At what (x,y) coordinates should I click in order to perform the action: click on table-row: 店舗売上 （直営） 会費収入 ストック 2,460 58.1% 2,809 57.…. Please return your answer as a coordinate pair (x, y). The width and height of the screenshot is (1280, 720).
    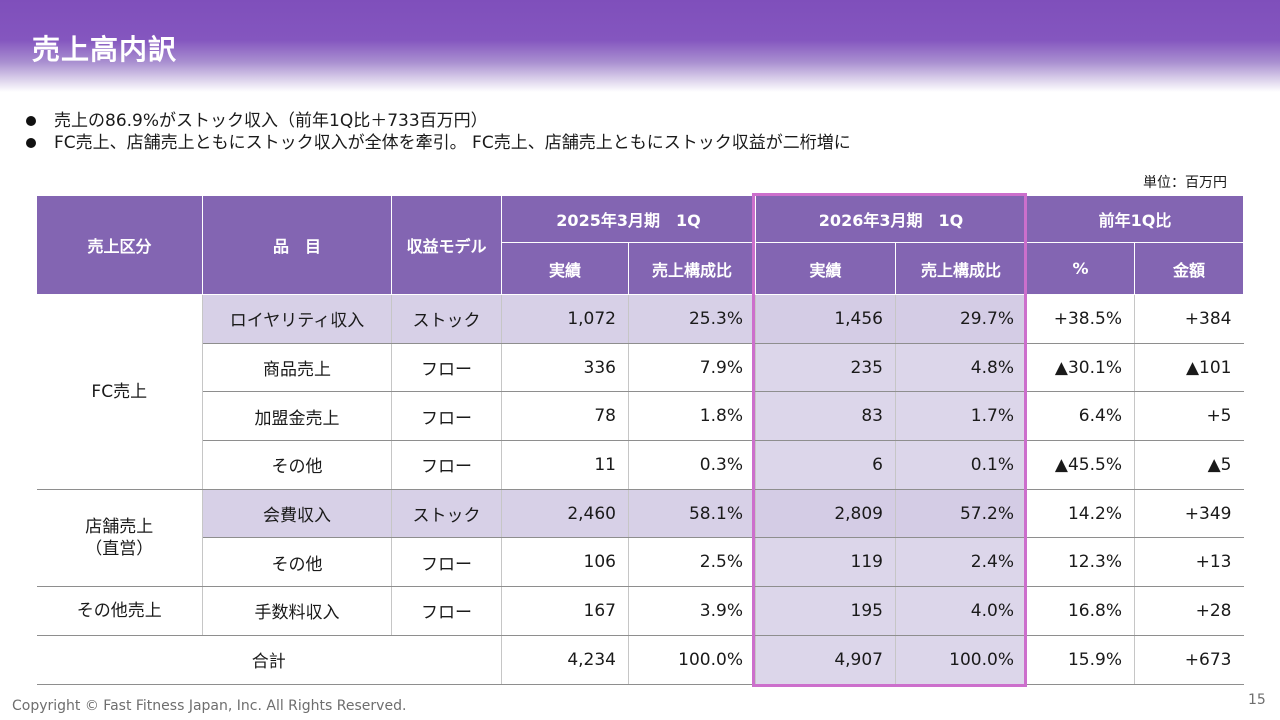
    Looking at the image, I should click on (640, 538).